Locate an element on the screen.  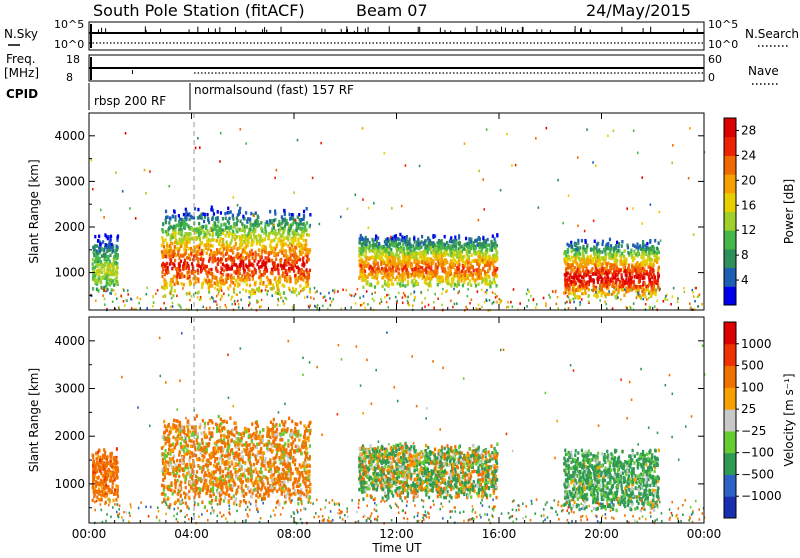
freq-trace is located at coordinates (396, 68).